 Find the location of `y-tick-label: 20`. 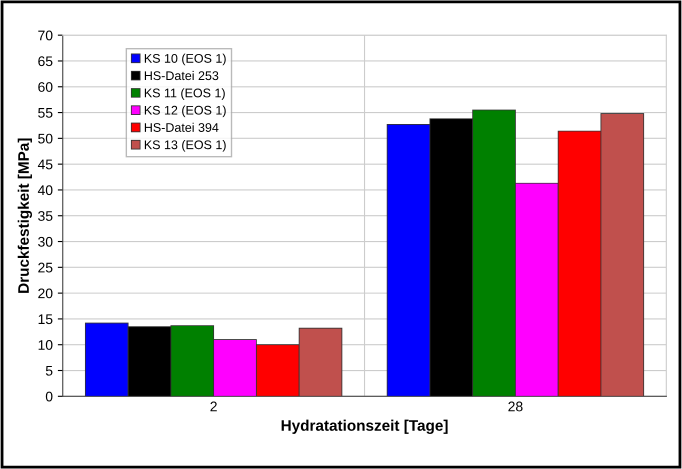

y-tick-label: 20 is located at coordinates (45, 293).